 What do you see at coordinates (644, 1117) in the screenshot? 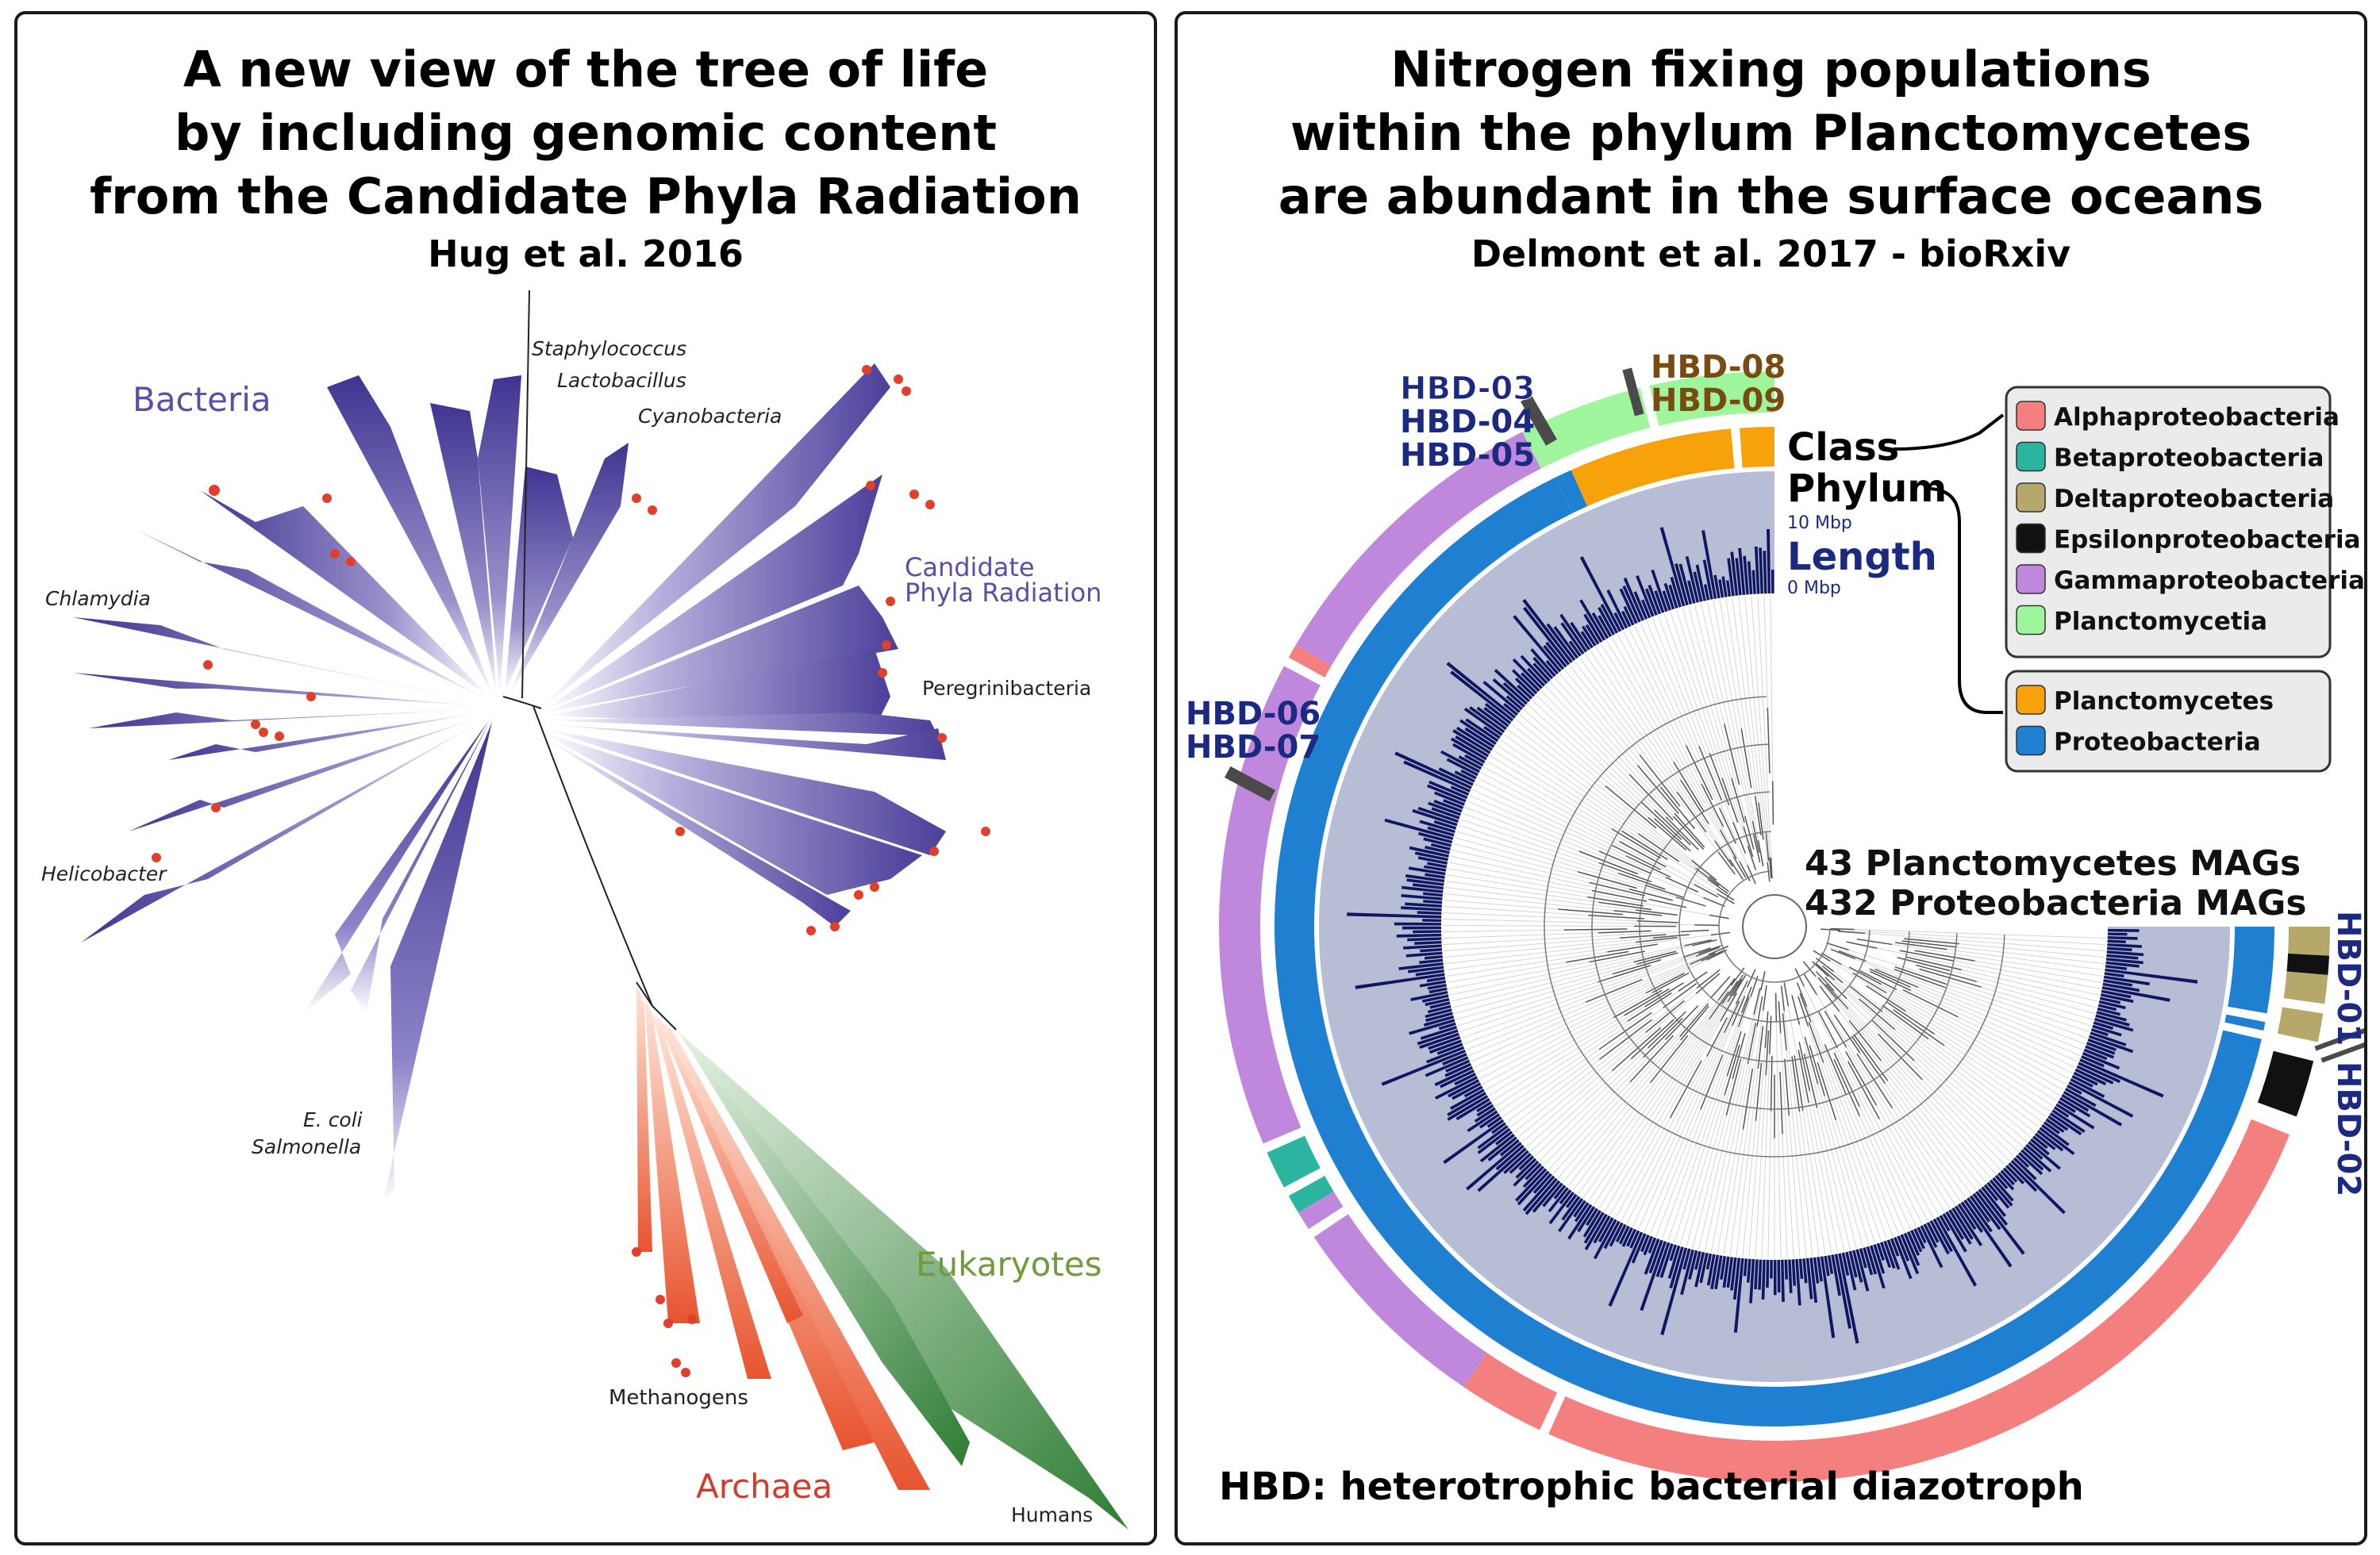
I see `archaea-branch` at bounding box center [644, 1117].